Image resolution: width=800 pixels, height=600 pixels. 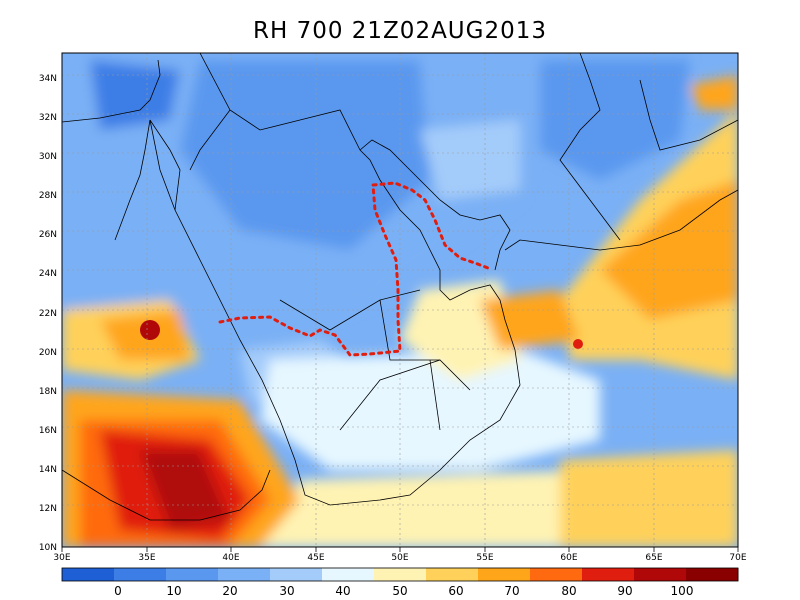 I want to click on colorbar-labels: 0 10 20 30 40 50 60 70 80 90 100, so click(x=403, y=591).